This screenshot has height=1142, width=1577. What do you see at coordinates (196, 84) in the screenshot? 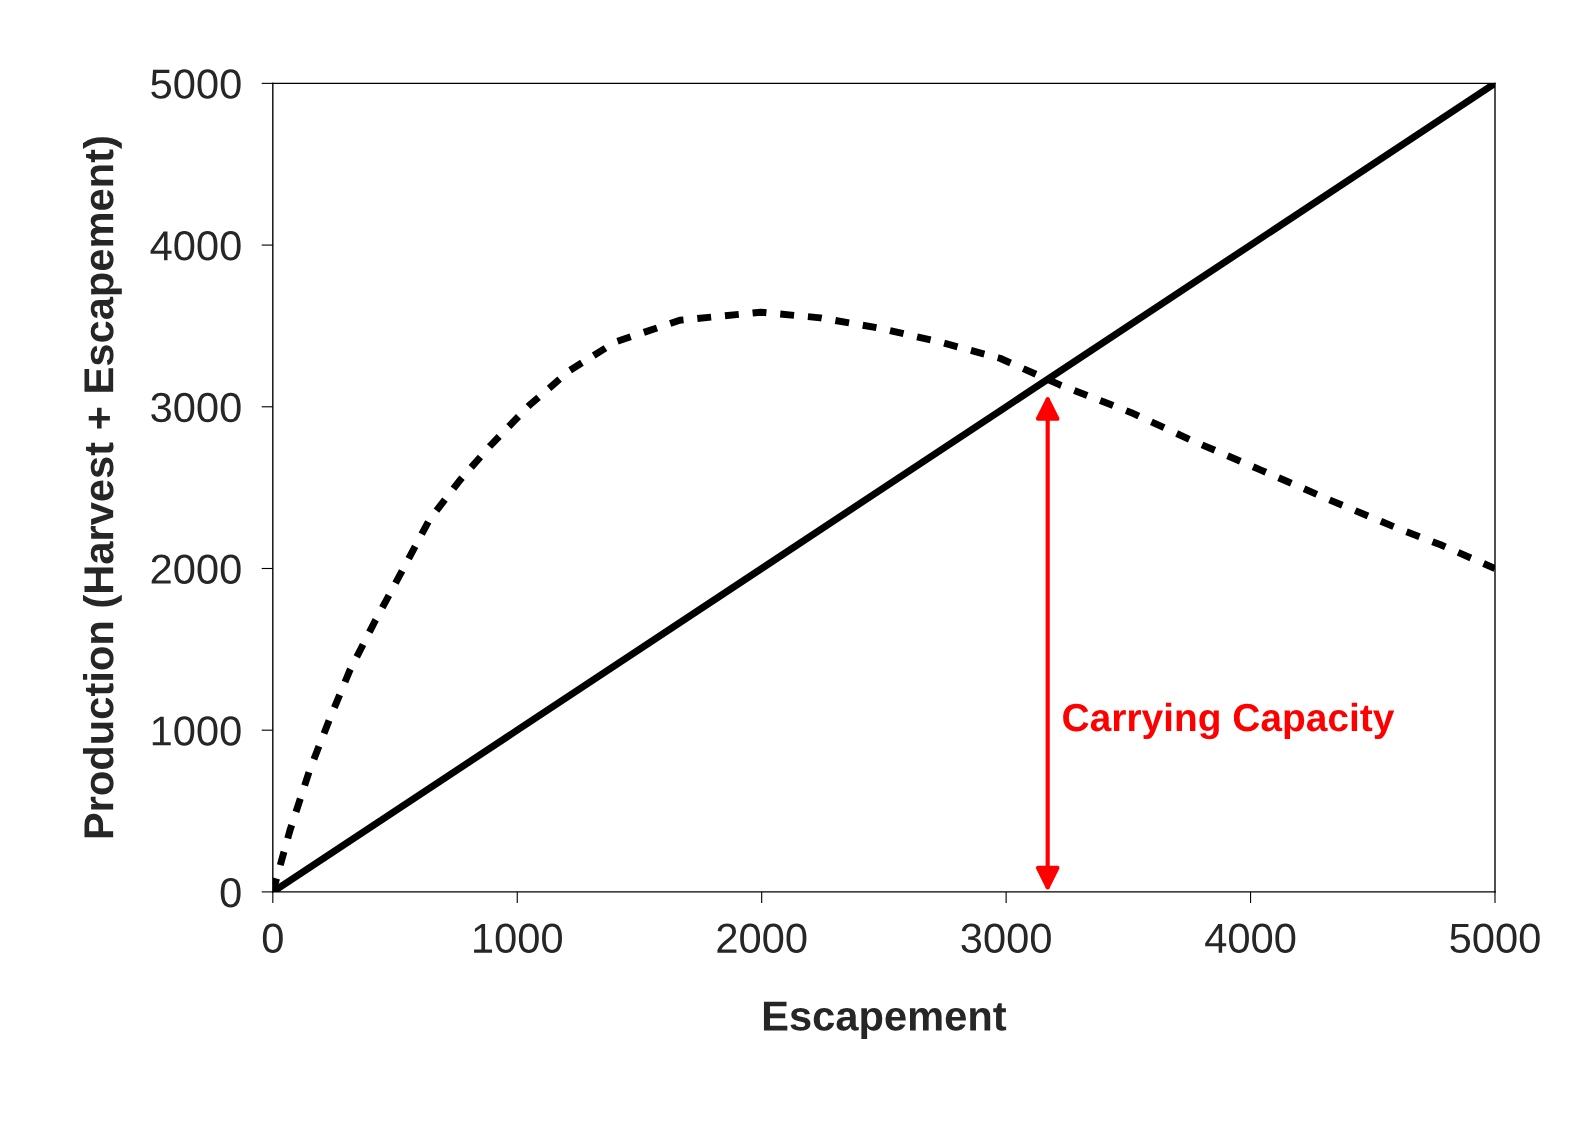
I see `y-tick-label: 5000` at bounding box center [196, 84].